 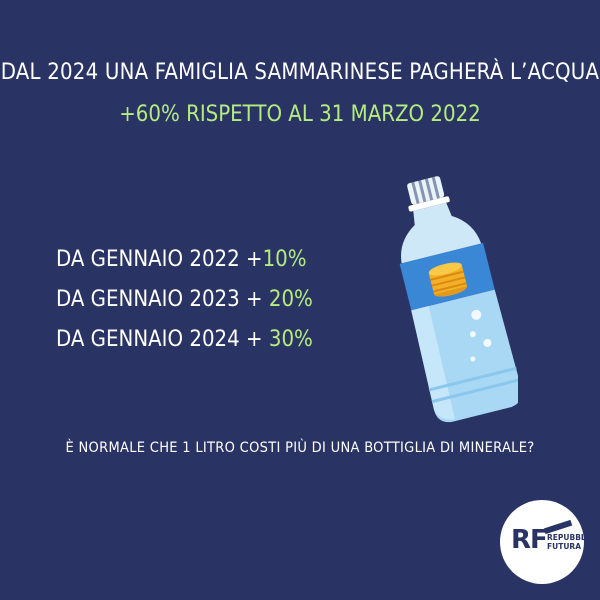 What do you see at coordinates (162, 339) in the screenshot?
I see `increase-label: DA GENNAIO 2024 +` at bounding box center [162, 339].